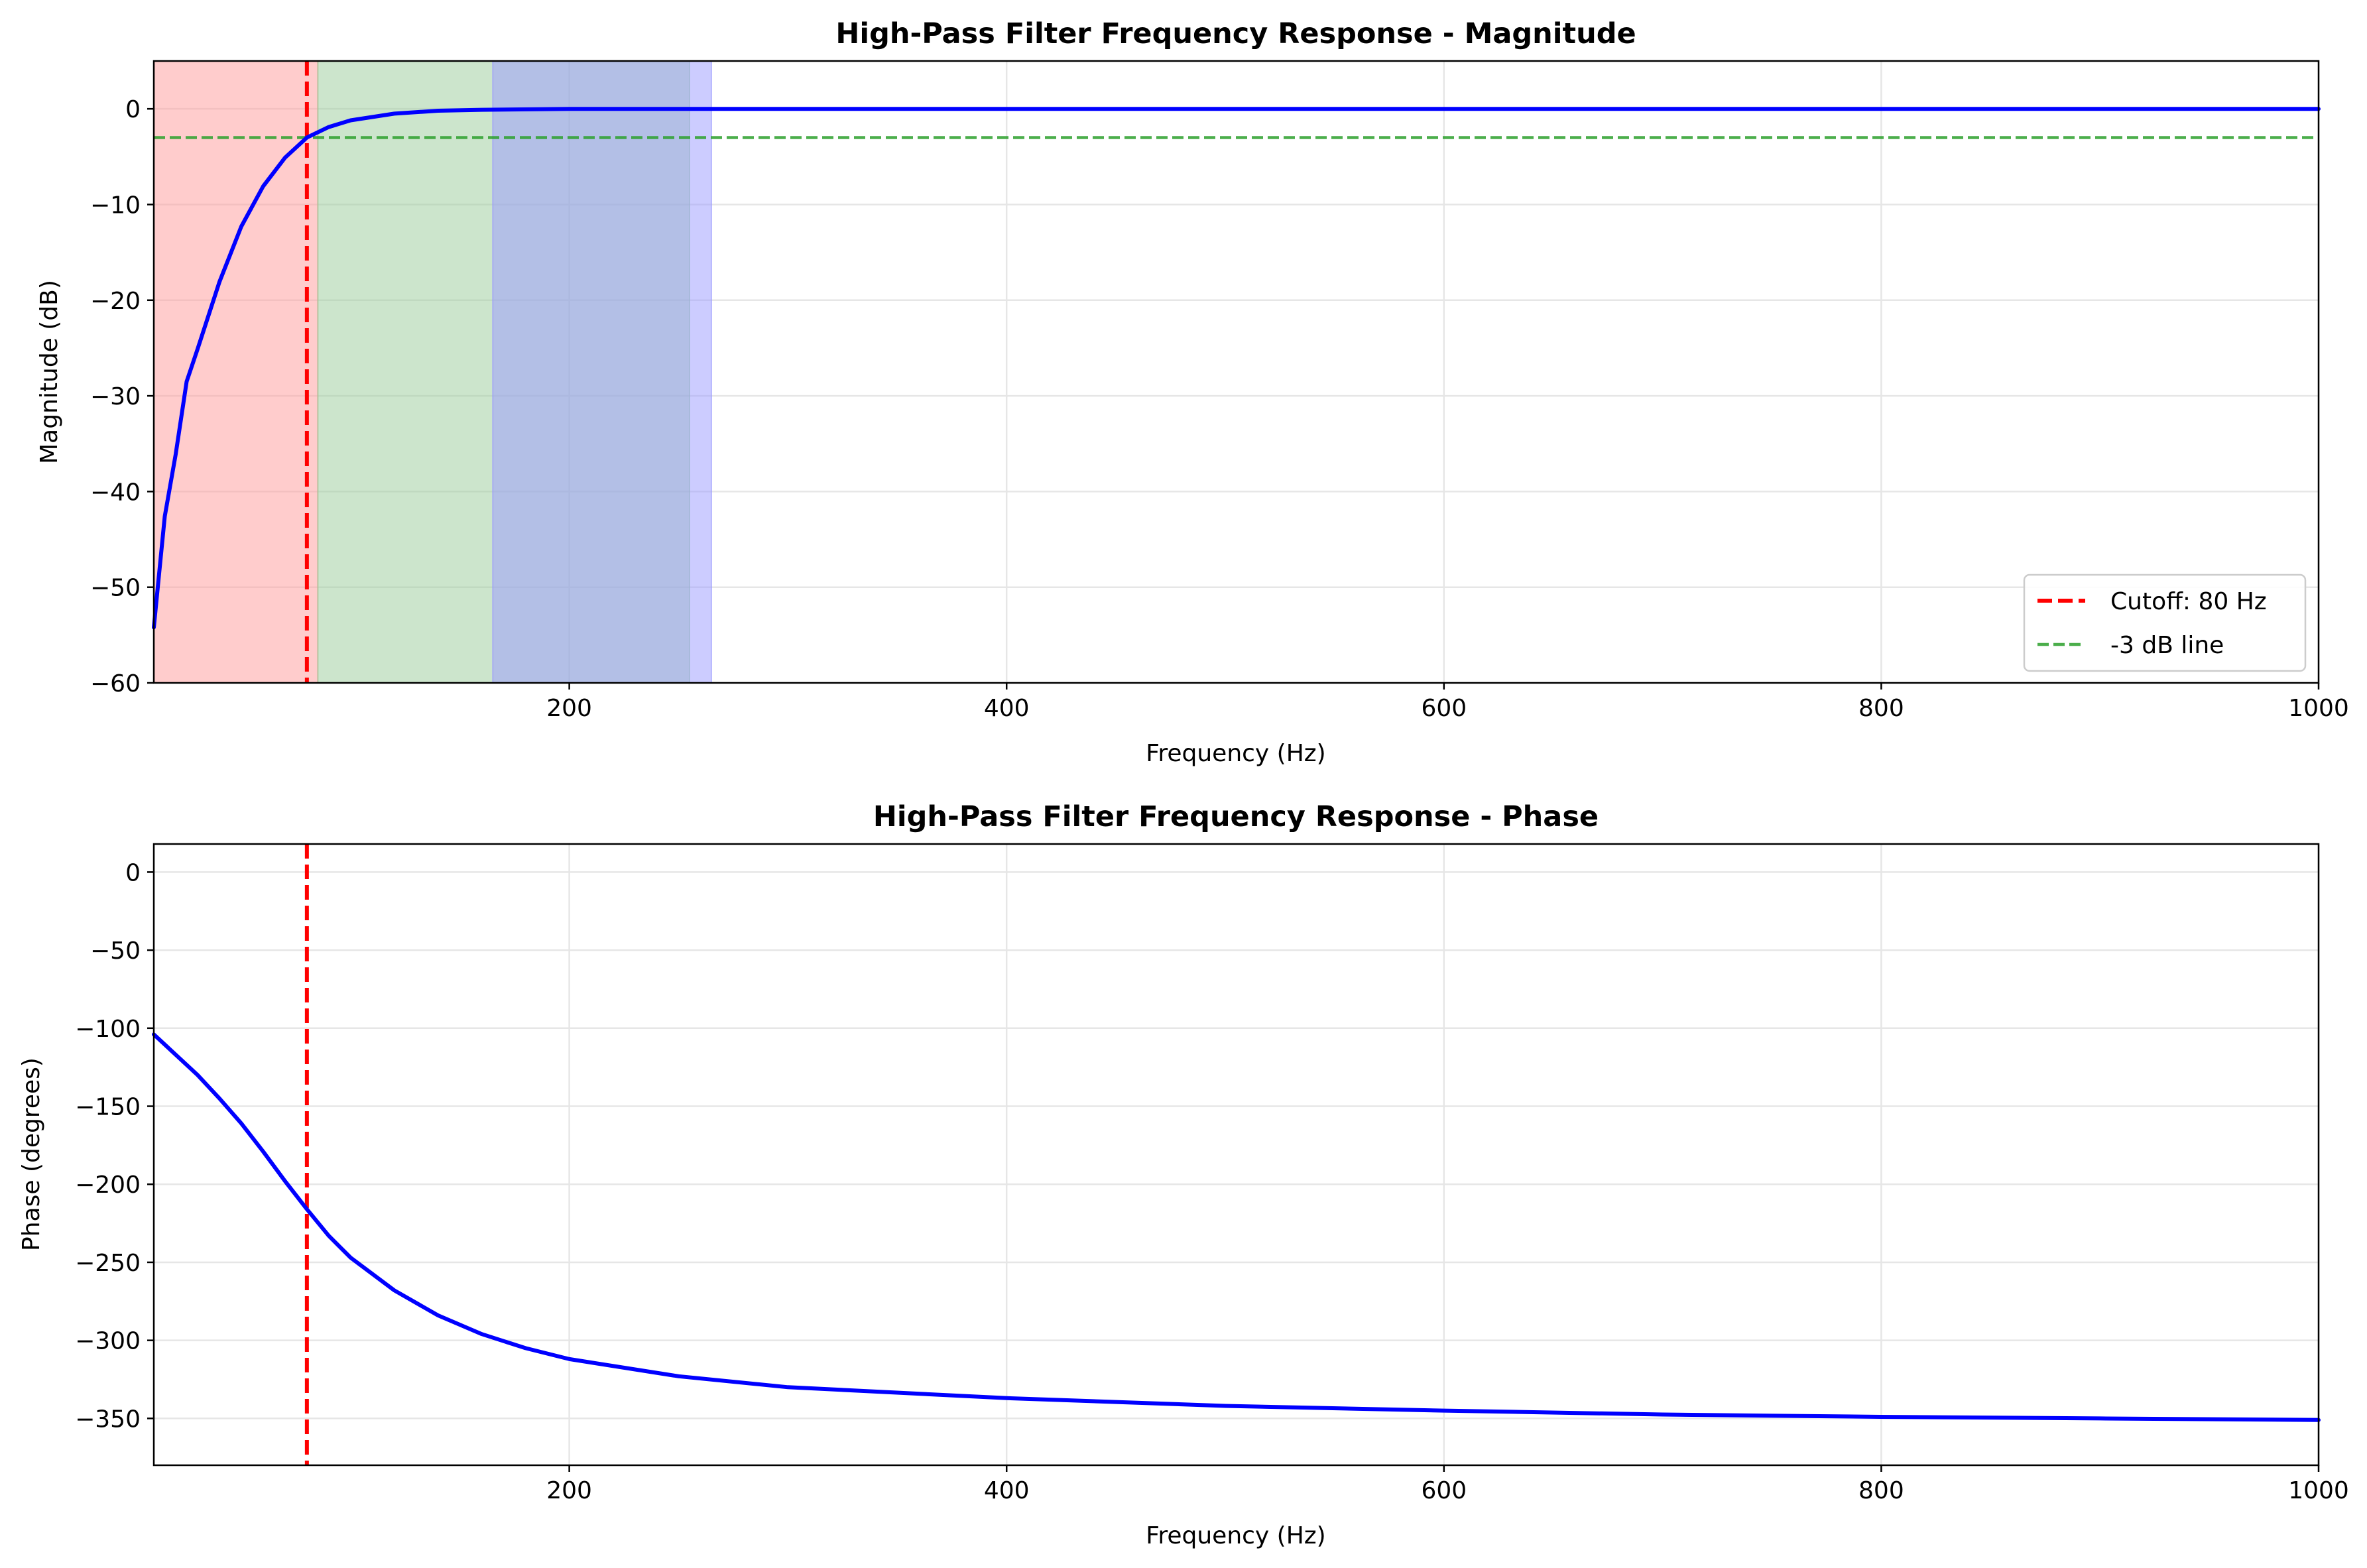 This screenshot has width=2367, height=1568. What do you see at coordinates (108, 1341) in the screenshot?
I see `phase-y-tick-label: −300` at bounding box center [108, 1341].